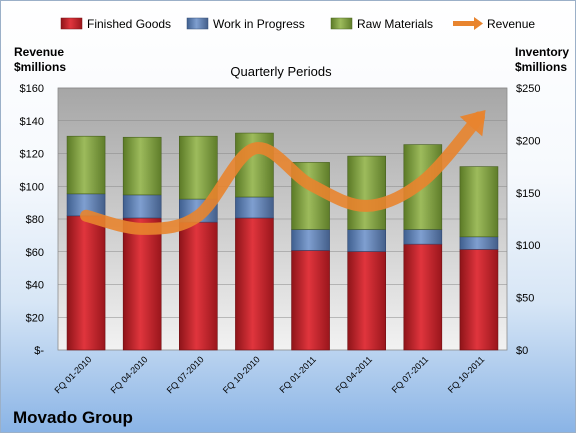  What do you see at coordinates (522, 351) in the screenshot?
I see `right-tick-label: $0` at bounding box center [522, 351].